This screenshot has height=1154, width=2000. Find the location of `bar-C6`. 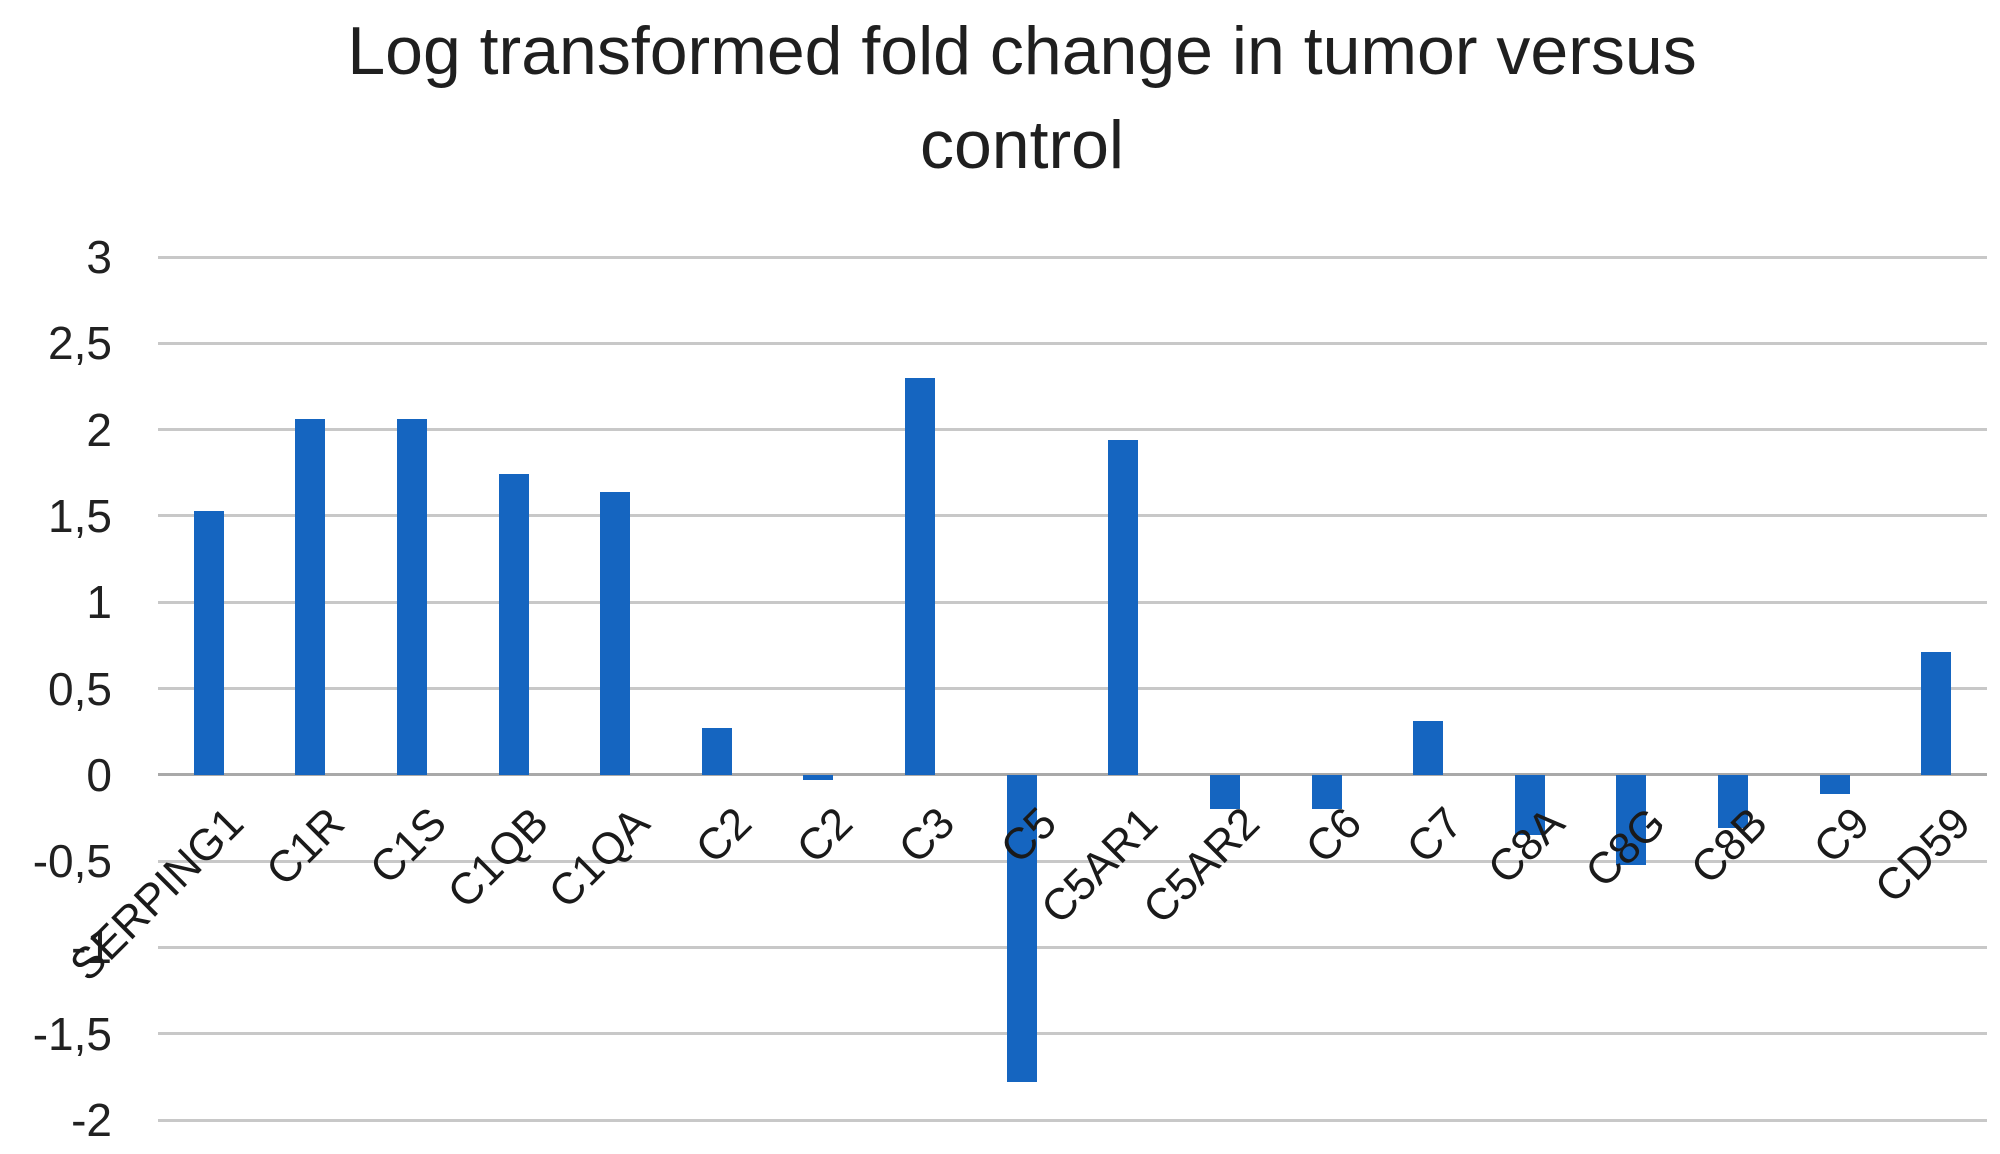

bar-C6 is located at coordinates (1326, 792).